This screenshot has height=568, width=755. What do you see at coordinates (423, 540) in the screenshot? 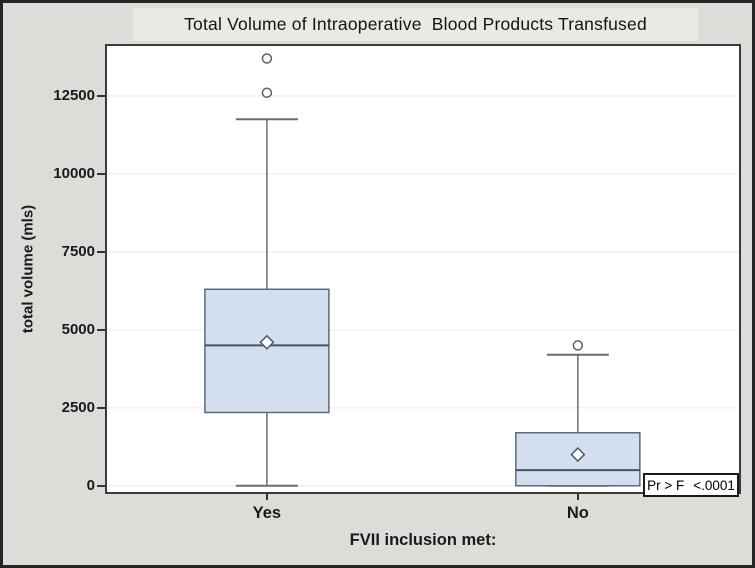
I see `x-axis-title: FVII inclusion met:` at bounding box center [423, 540].